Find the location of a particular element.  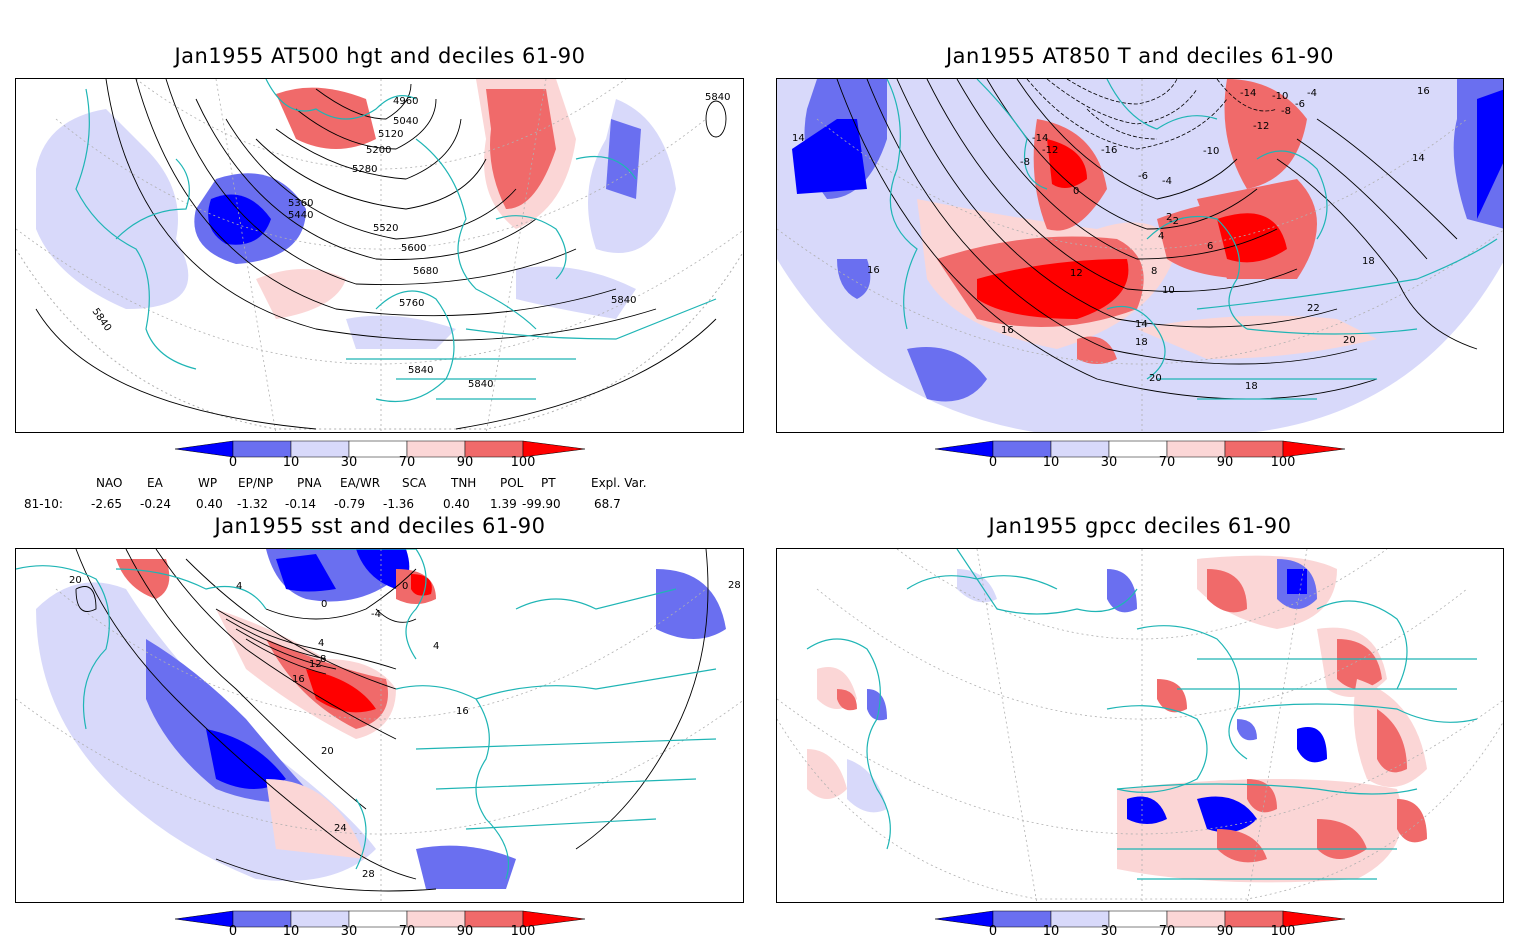

svg-text: 5520 is located at coordinates (385, 228).